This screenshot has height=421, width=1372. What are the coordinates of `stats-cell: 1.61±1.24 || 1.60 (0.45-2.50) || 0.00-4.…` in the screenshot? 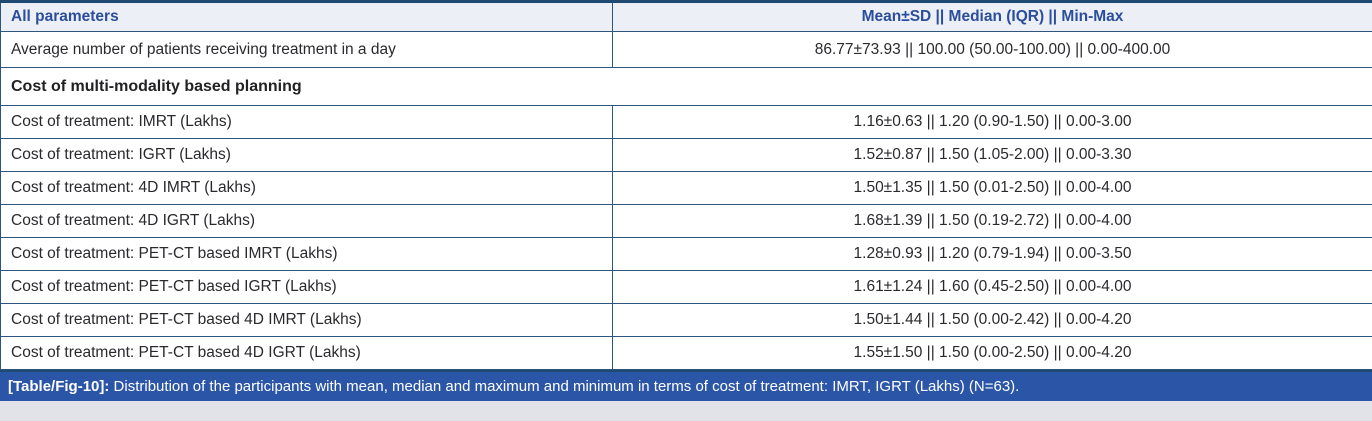 It's located at (992, 287).